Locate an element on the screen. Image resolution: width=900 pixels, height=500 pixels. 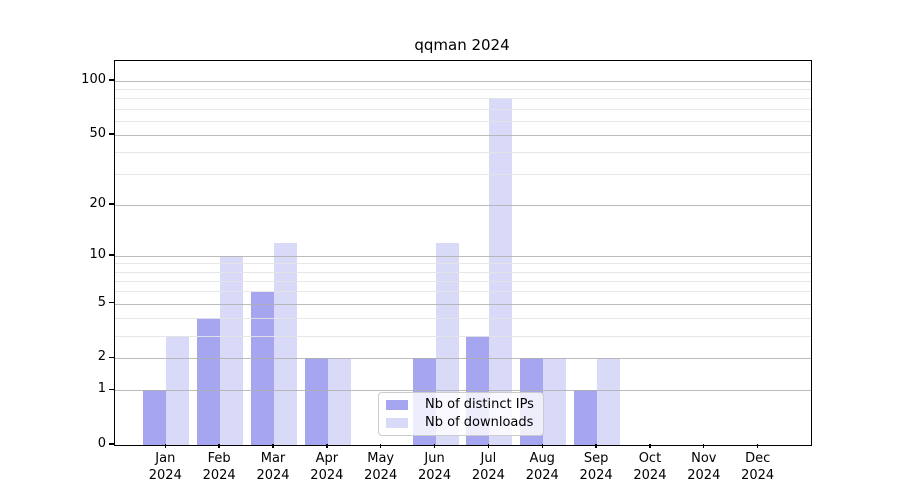
x-axis-month-label: Feb 2024 is located at coordinates (219, 467).